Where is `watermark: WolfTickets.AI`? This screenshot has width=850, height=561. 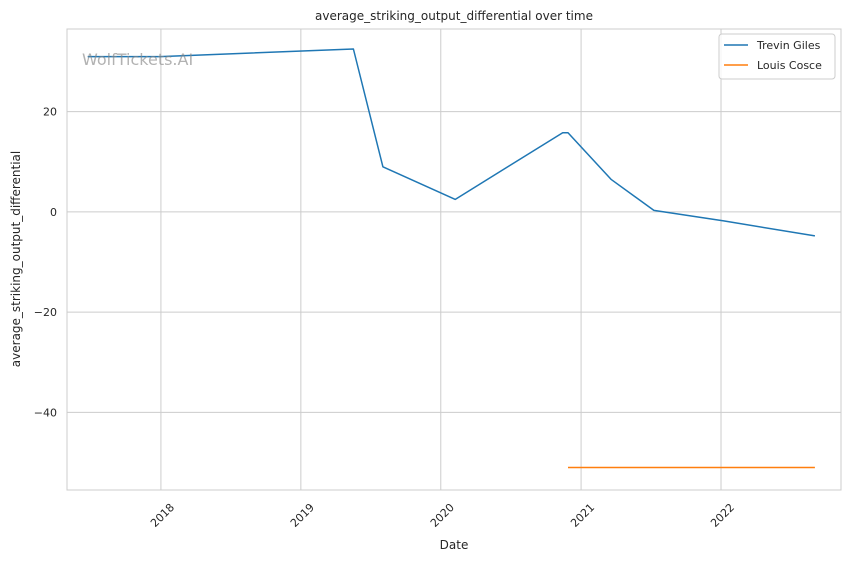
watermark: WolfTickets.AI is located at coordinates (137, 59).